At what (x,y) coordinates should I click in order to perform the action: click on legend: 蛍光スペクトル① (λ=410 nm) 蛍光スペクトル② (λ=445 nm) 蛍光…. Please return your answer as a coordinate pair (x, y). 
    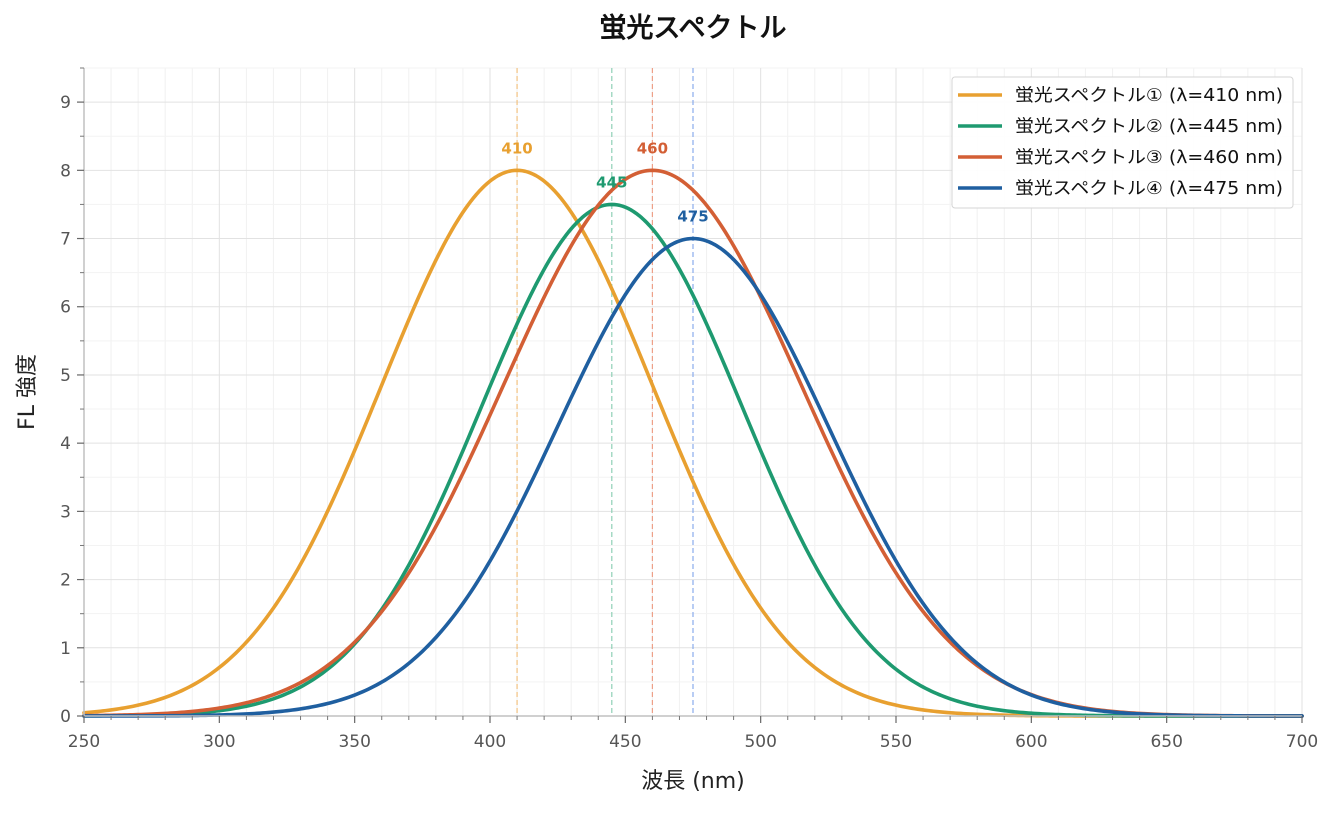
    Looking at the image, I should click on (1122, 142).